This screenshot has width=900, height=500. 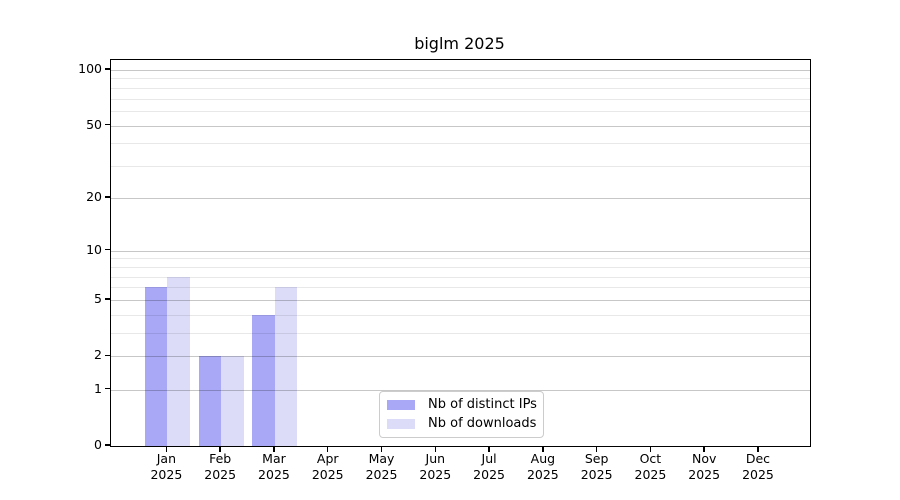 I want to click on y-tick-label-20: 20, so click(x=94, y=196).